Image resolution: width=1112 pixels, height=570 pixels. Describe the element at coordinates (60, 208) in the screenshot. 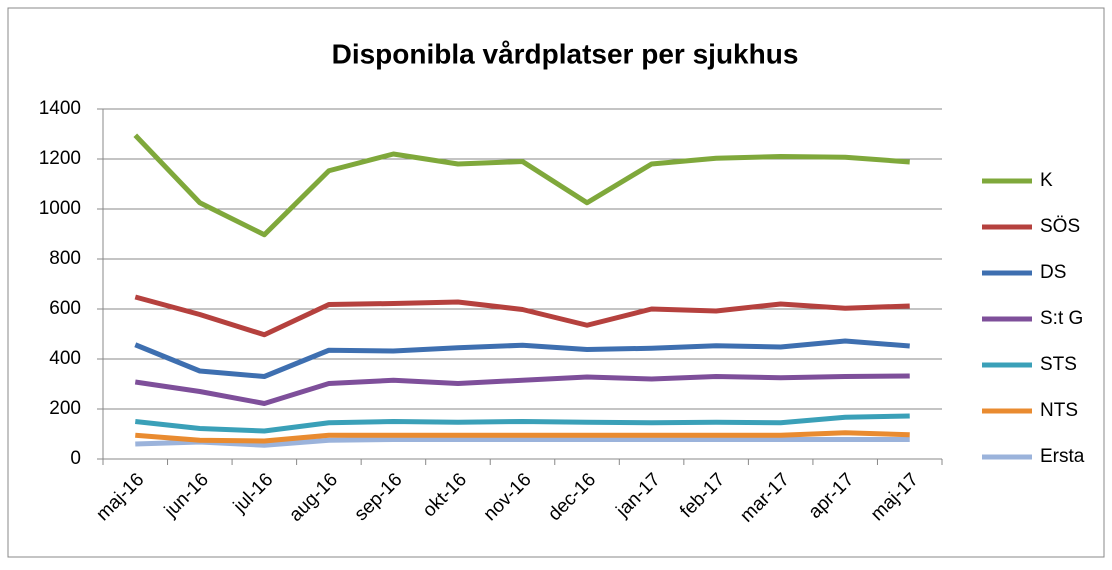

I see `y-tick-label: 1000` at that location.